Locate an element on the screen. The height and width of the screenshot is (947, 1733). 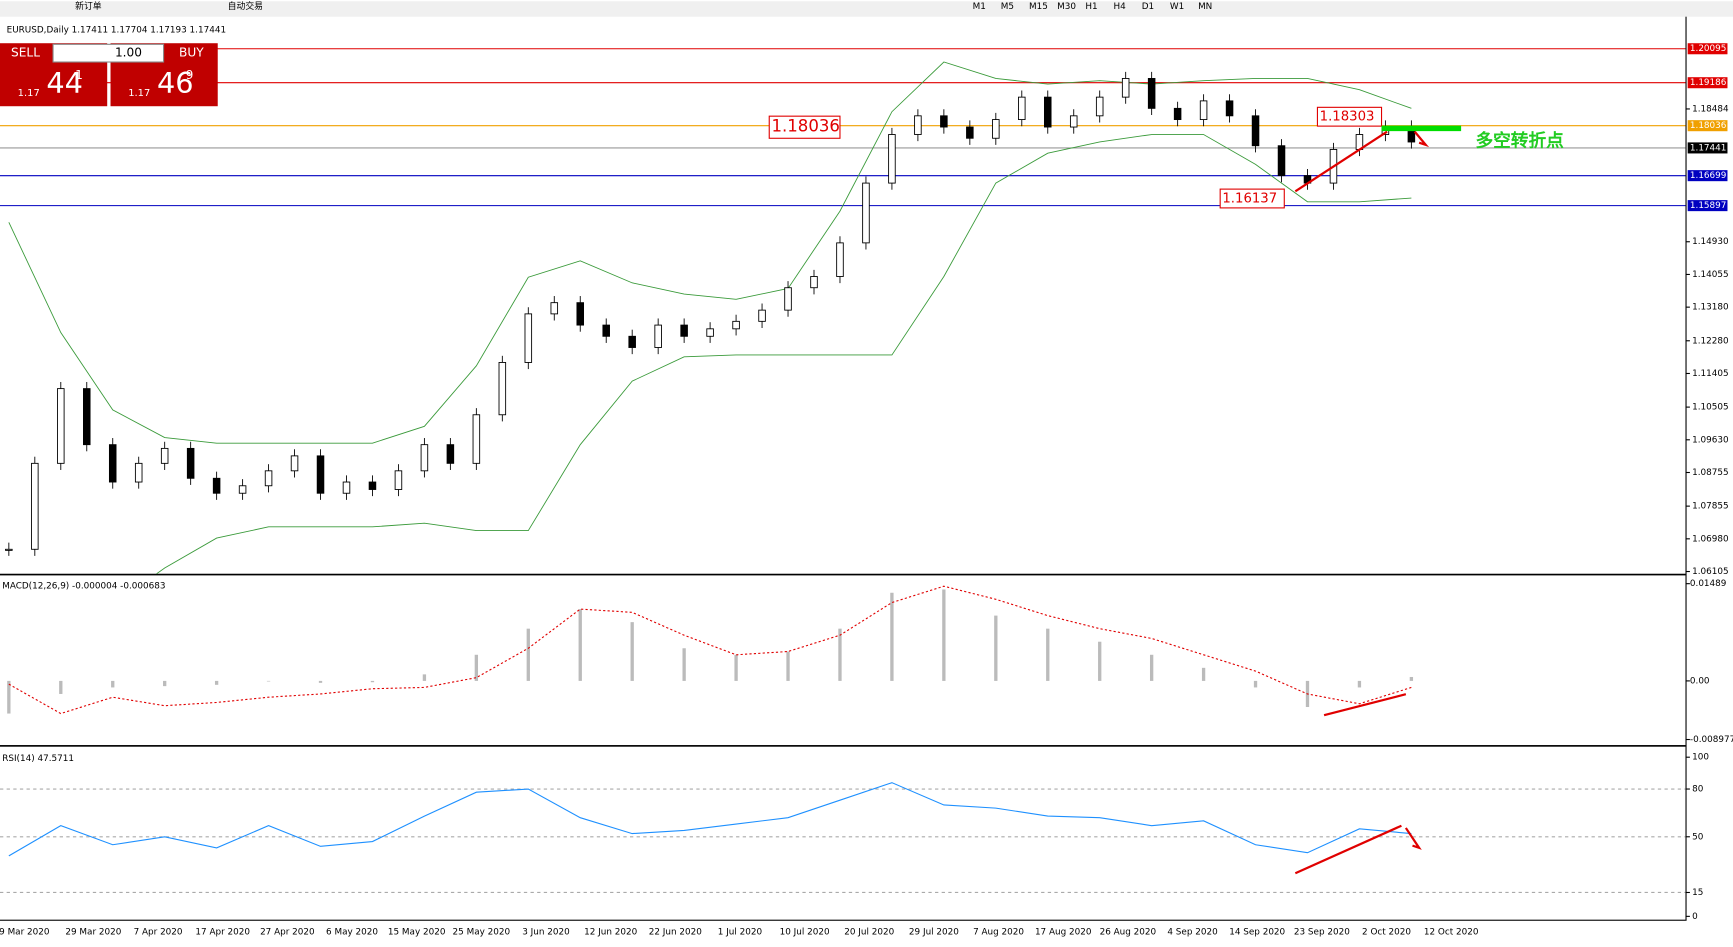
annotation-text: 1.16137 is located at coordinates (1249, 199).